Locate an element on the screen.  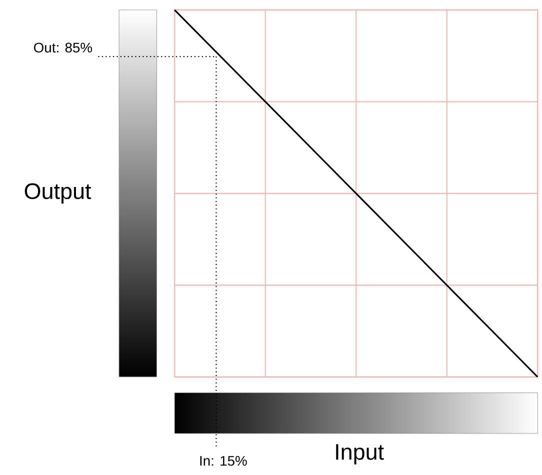
y-axis-title: Output is located at coordinates (58, 193).